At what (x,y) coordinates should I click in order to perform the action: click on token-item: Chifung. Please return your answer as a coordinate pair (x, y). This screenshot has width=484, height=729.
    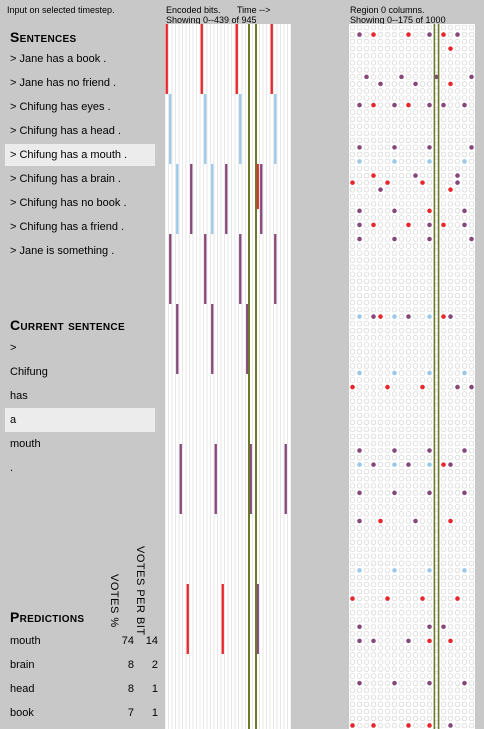
    Looking at the image, I should click on (29, 372).